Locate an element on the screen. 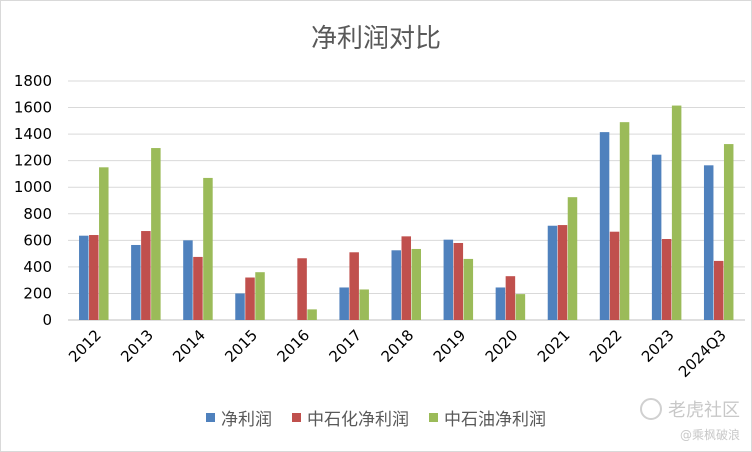  x-tick-label: 2012 is located at coordinates (85, 346).